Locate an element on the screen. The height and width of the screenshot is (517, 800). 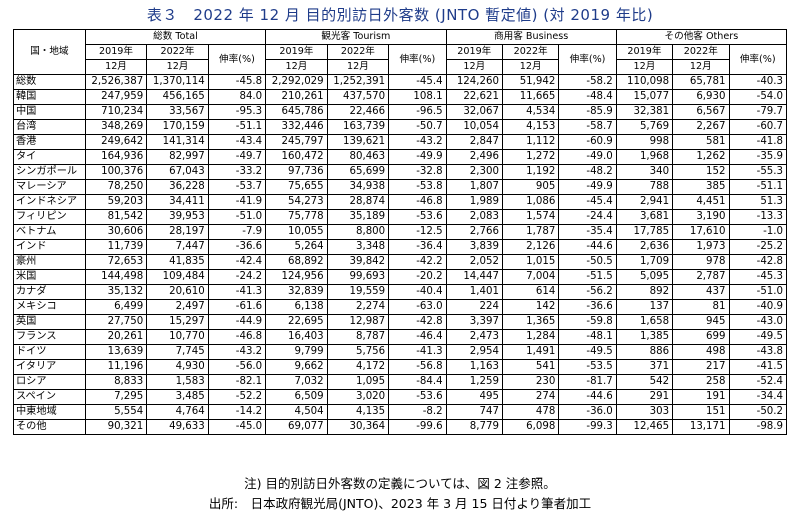
value-cell: 2,941 is located at coordinates (644, 202).